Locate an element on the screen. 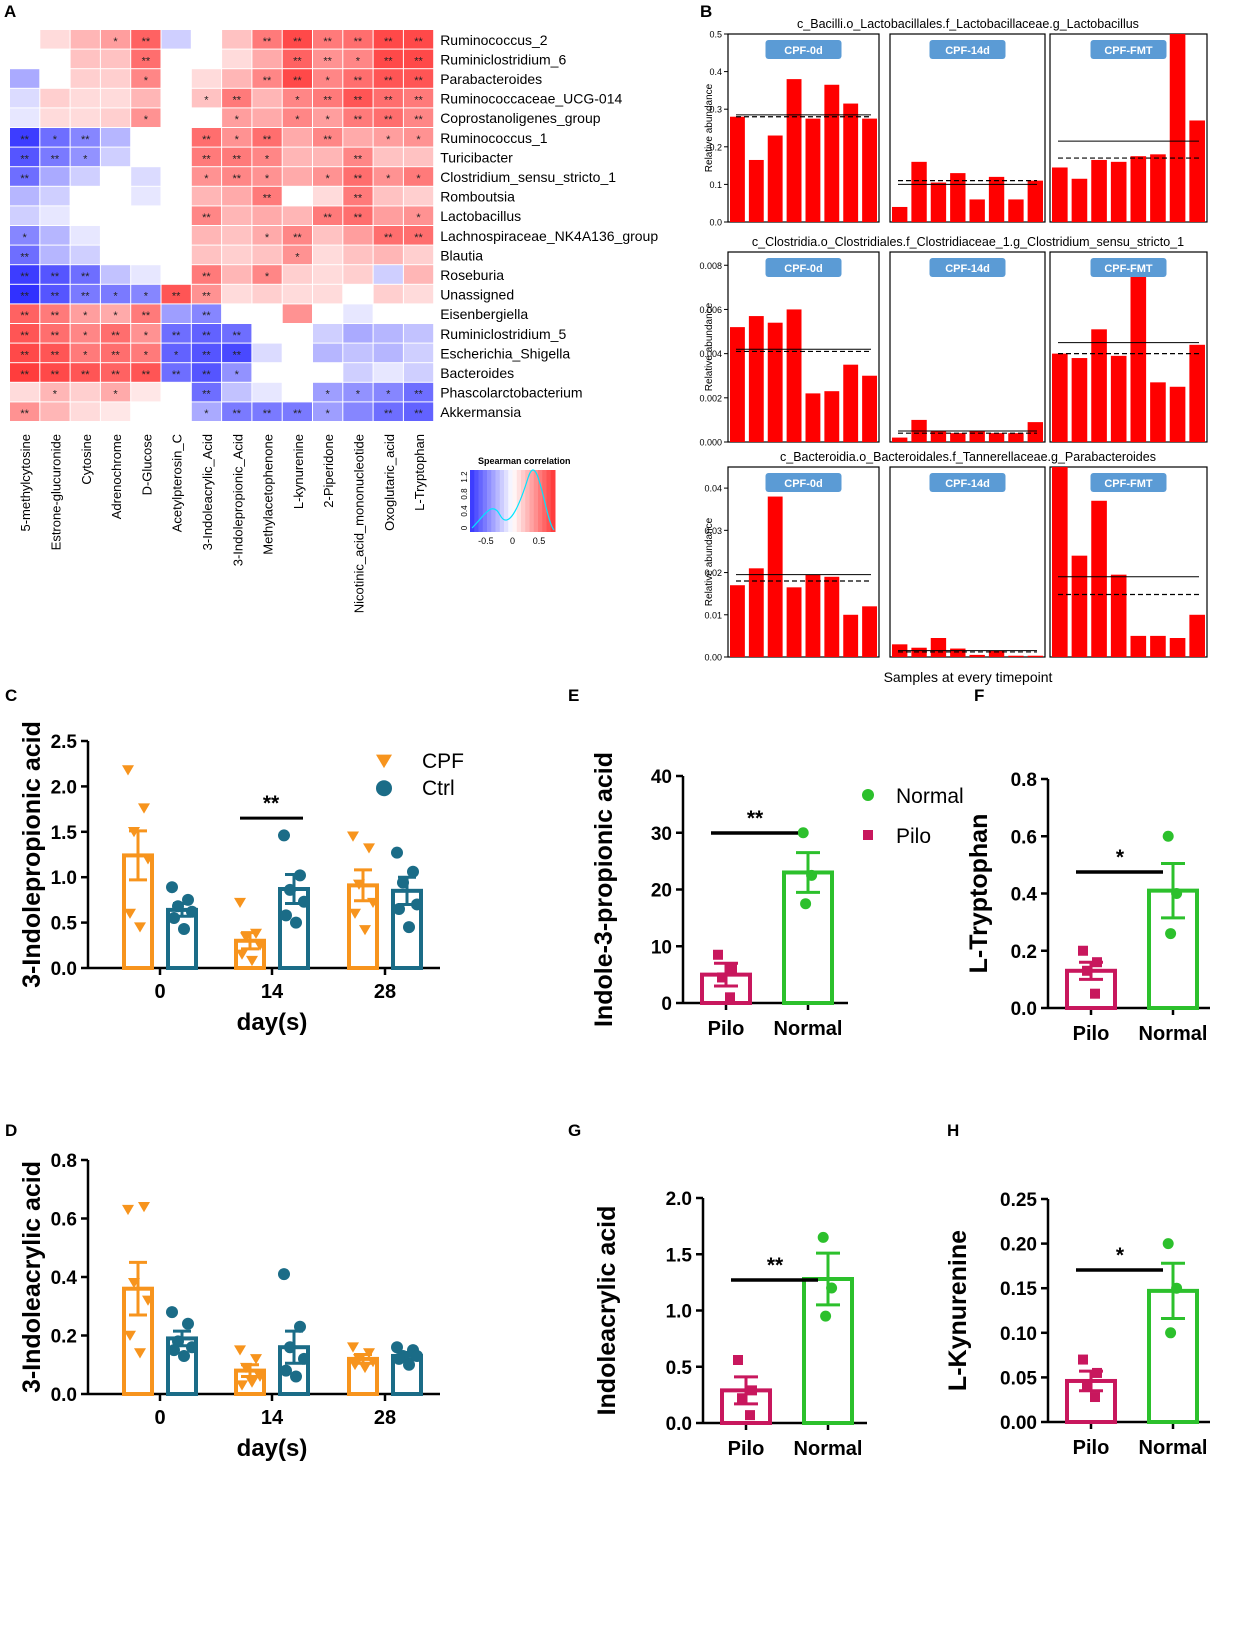 The image size is (1252, 1637). significance-label: ** is located at coordinates (271, 803).